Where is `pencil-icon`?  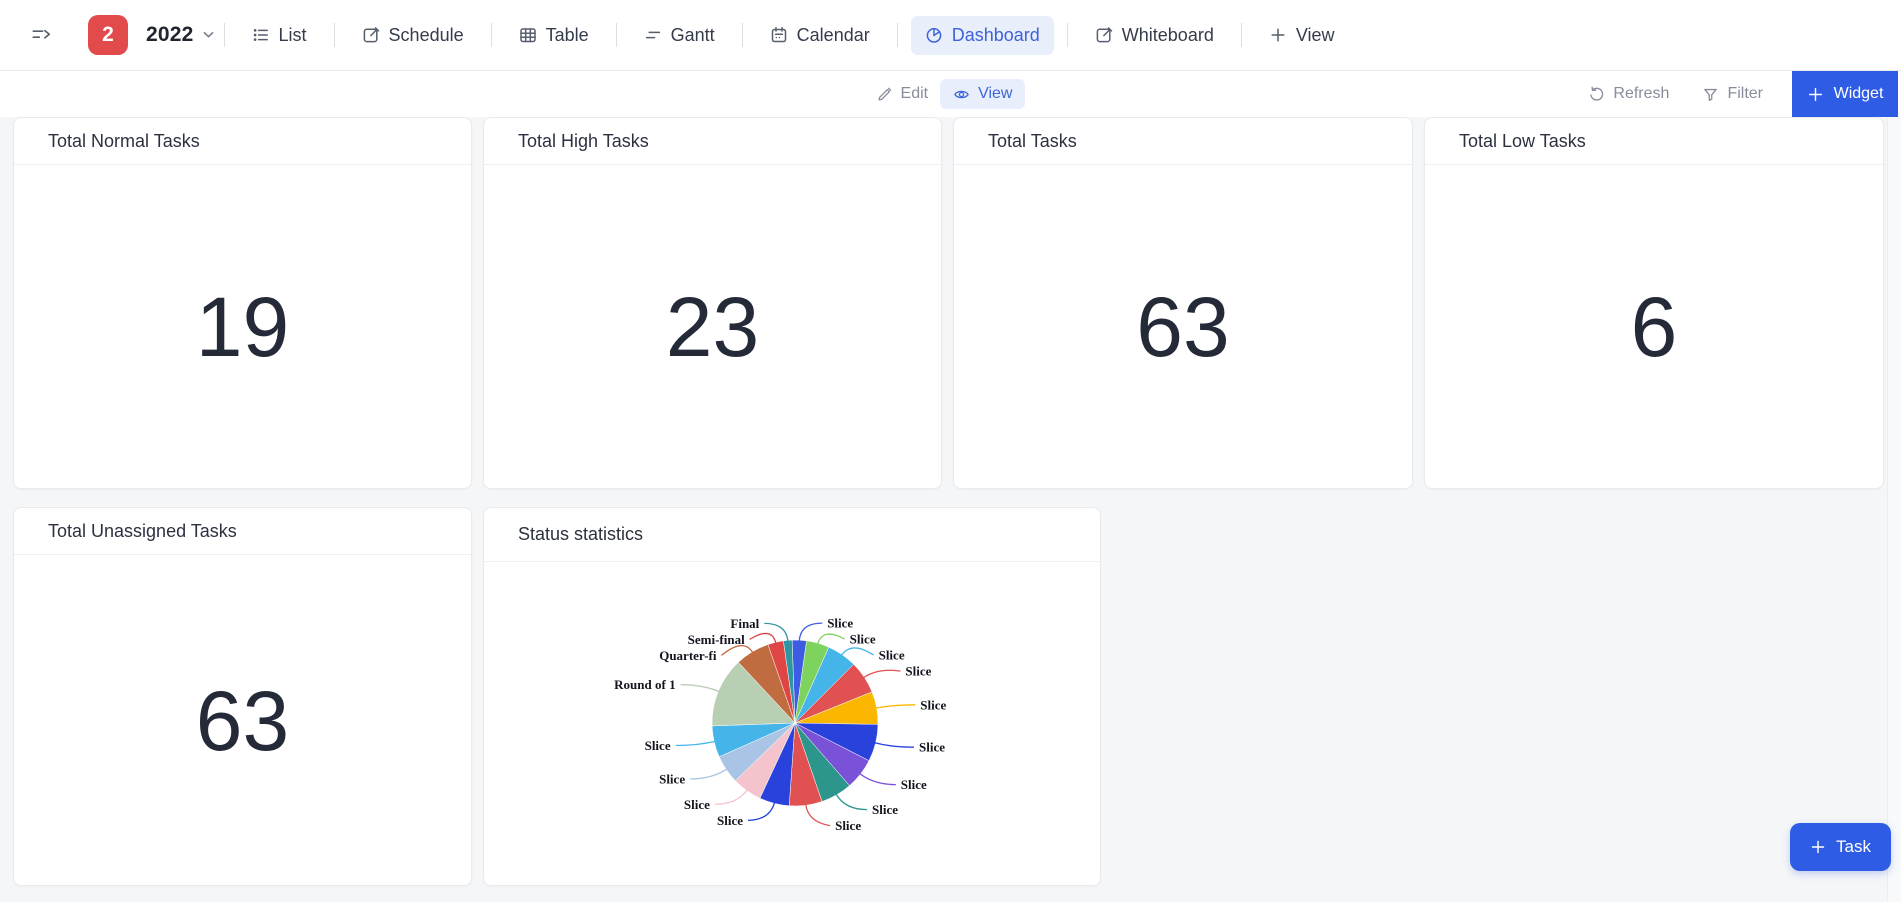 pencil-icon is located at coordinates (884, 94).